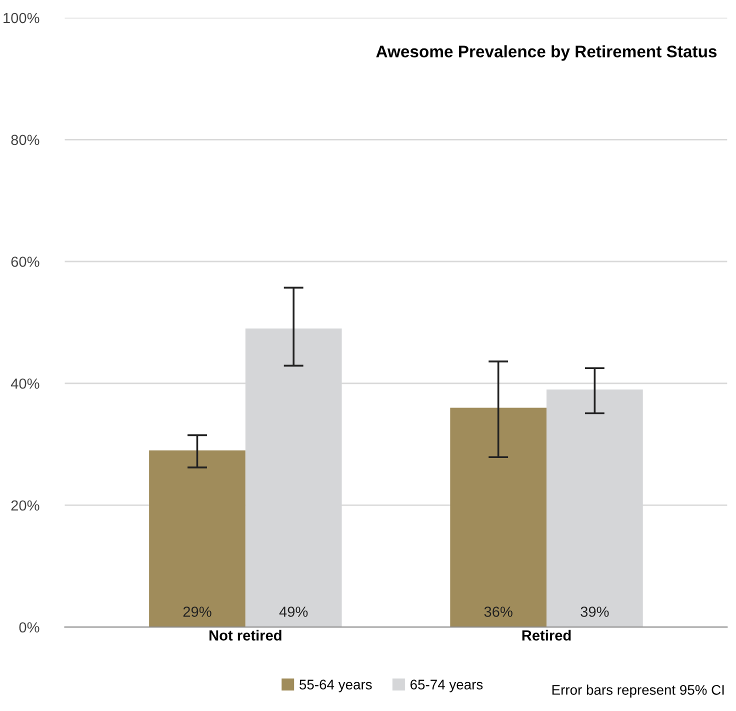 This screenshot has width=736, height=711. I want to click on data-label: 36%, so click(498, 611).